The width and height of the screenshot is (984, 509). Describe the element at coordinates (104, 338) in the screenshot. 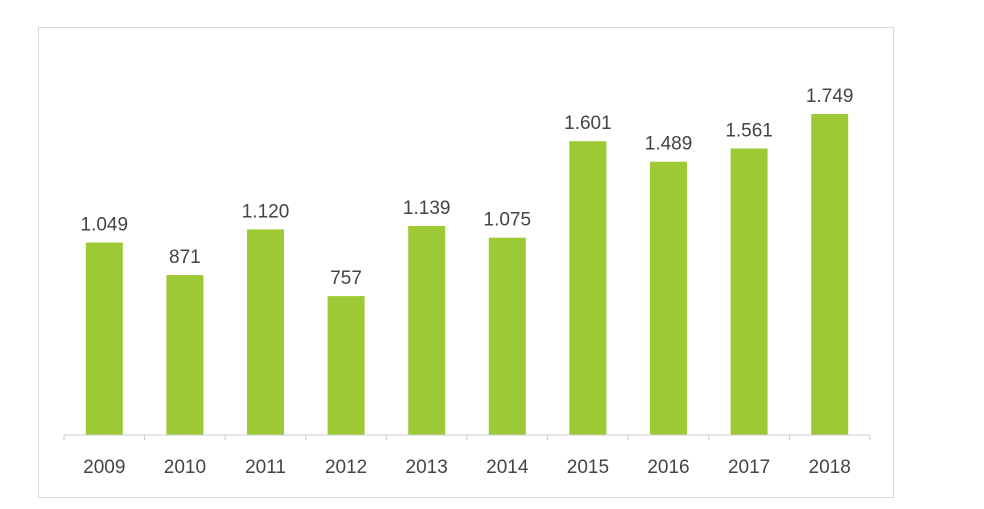

I see `bar-2009` at that location.